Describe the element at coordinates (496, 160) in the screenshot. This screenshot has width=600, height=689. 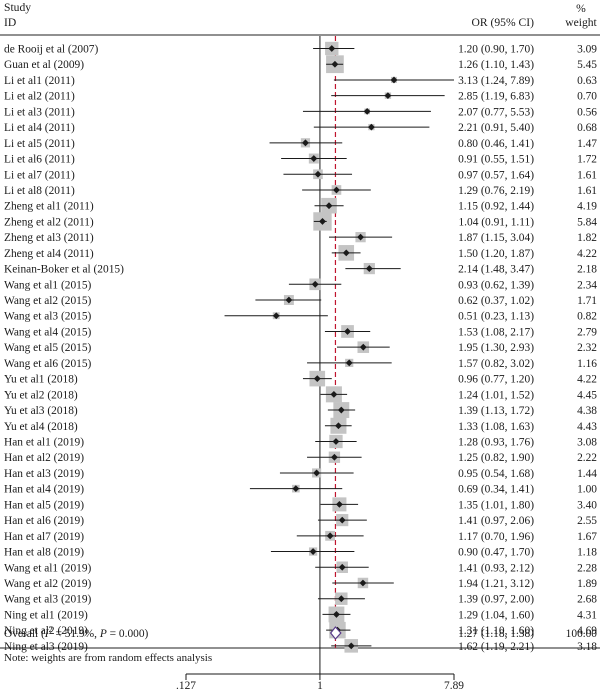
I see `ci-text: 0.91 (0.55, 1.51)` at that location.